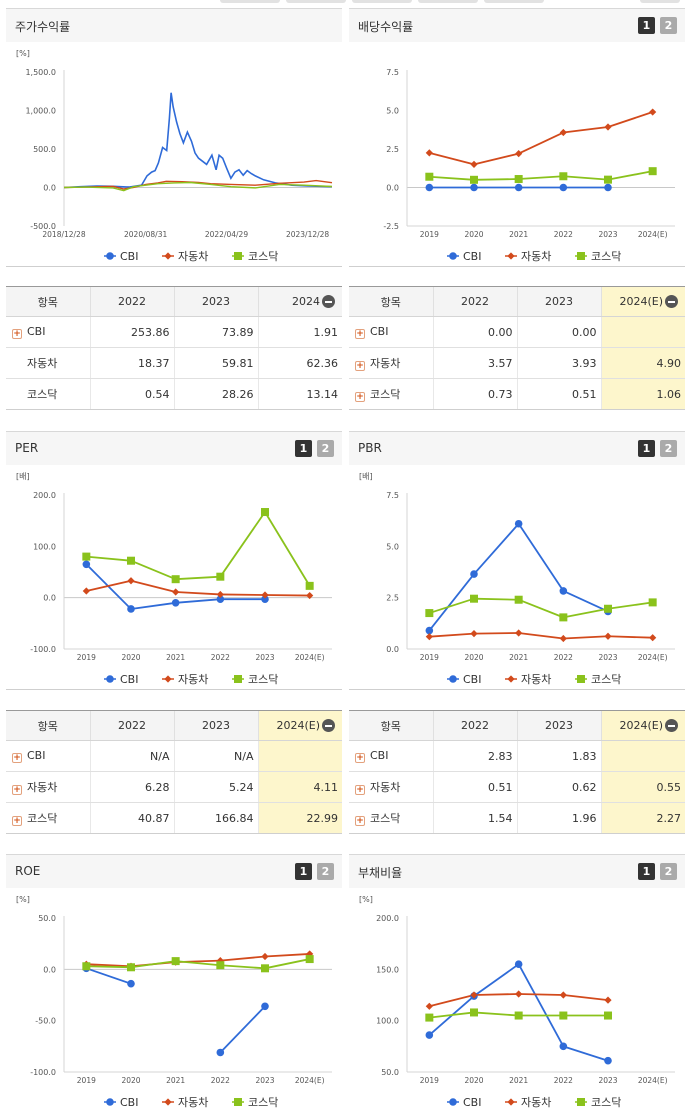  What do you see at coordinates (474, 756) in the screenshot?
I see `cell: 2.83` at bounding box center [474, 756].